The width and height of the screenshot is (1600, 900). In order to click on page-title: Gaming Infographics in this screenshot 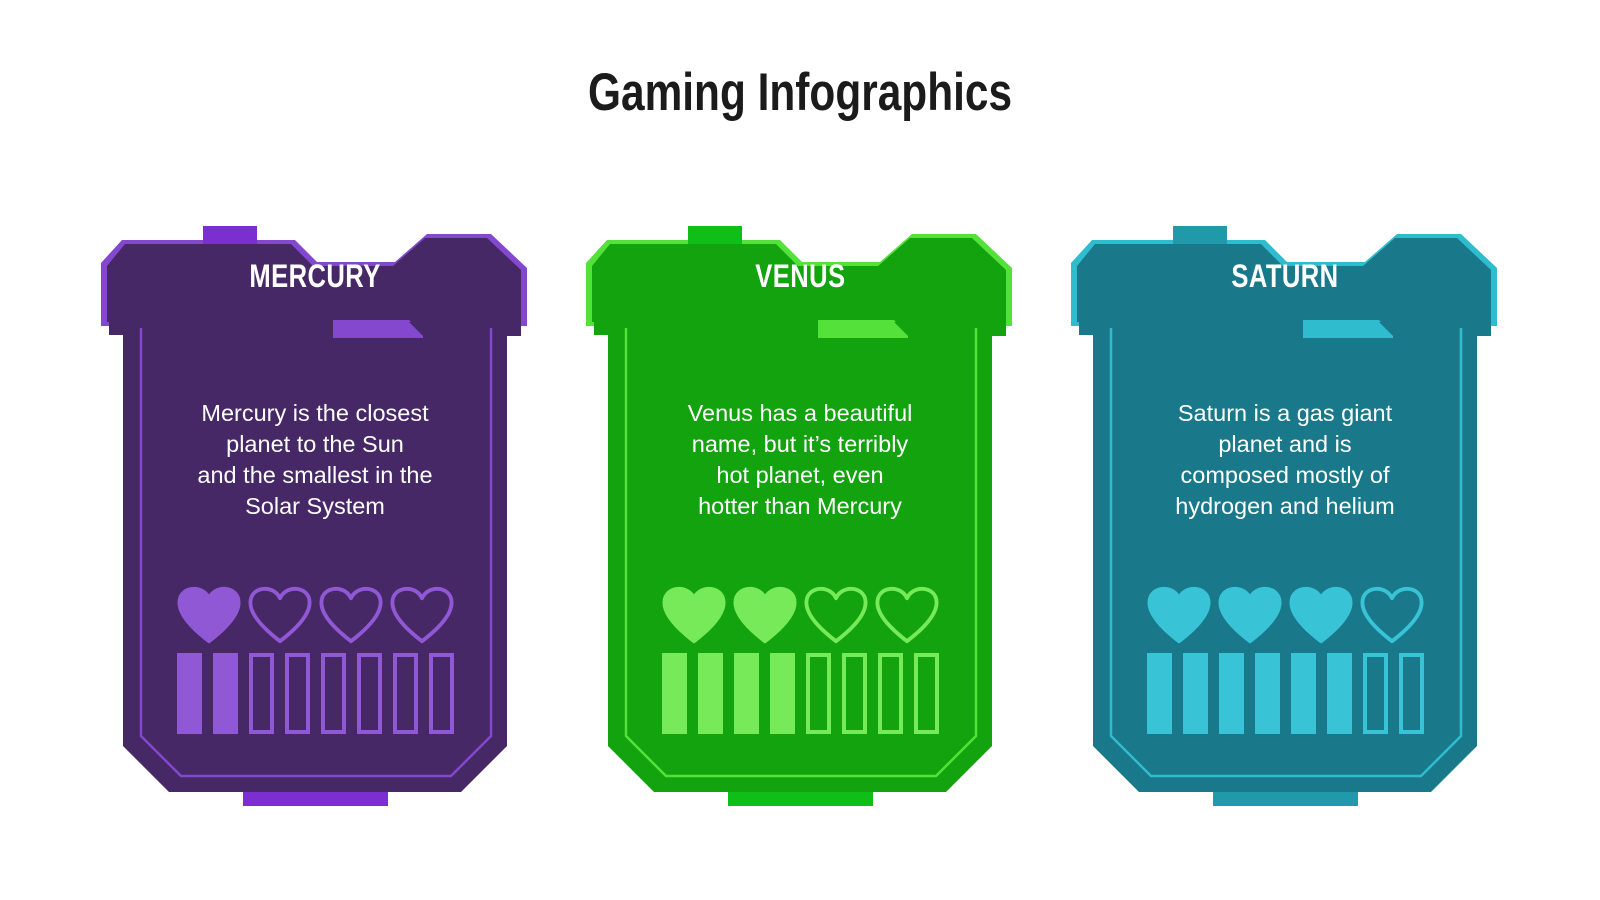, I will do `click(800, 92)`.